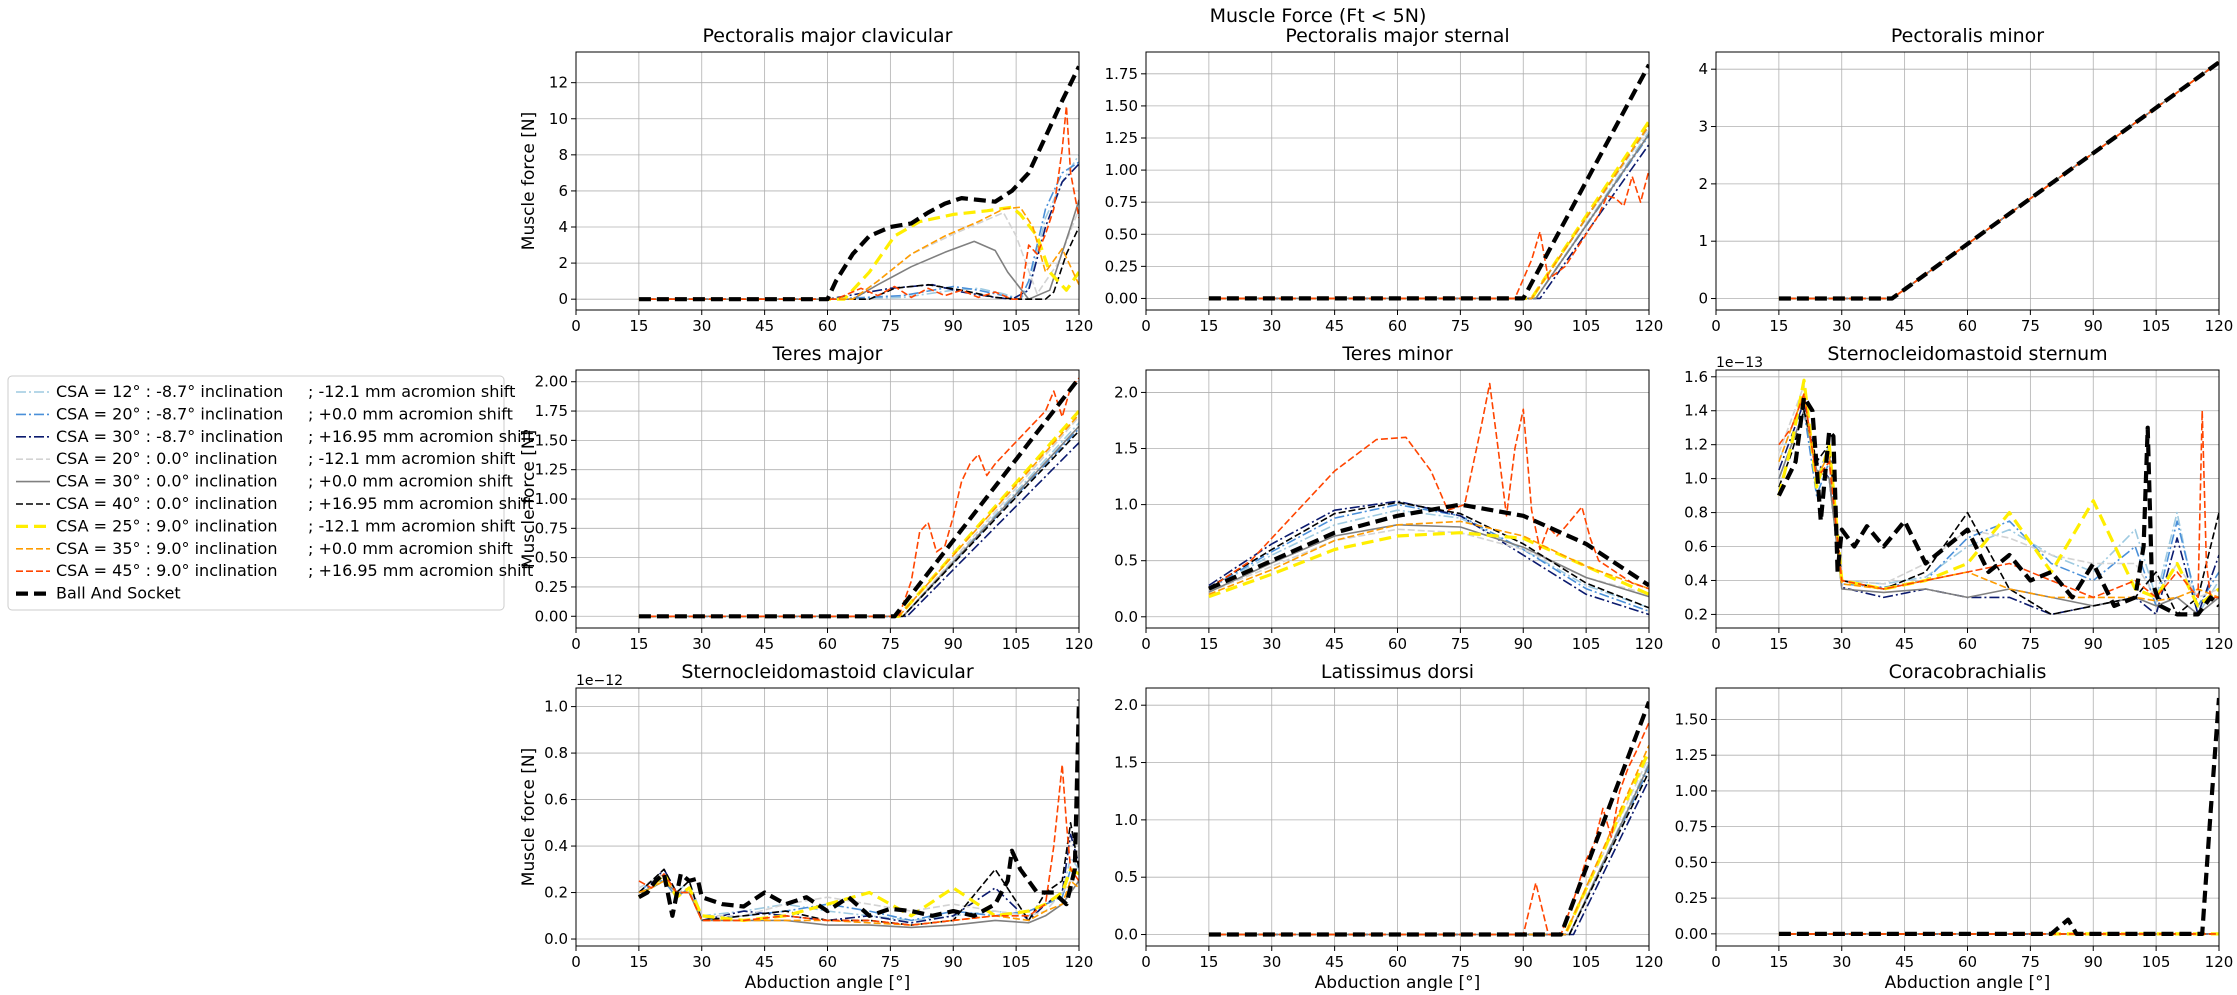 This screenshot has height=995, width=2237. What do you see at coordinates (166, 503) in the screenshot?
I see `legend-label: CSA = 40° : 0.0° inclination` at bounding box center [166, 503].